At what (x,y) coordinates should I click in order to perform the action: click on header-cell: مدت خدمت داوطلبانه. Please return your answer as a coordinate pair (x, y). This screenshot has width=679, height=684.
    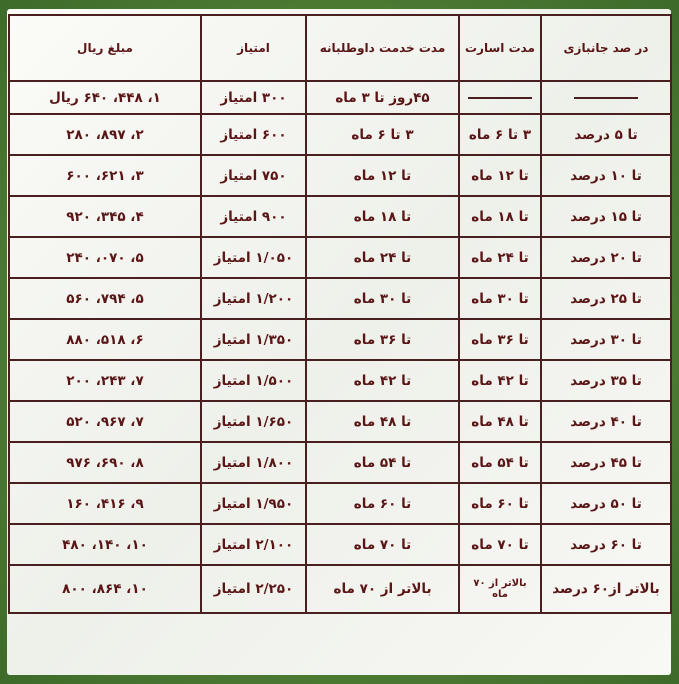
    Looking at the image, I should click on (382, 48).